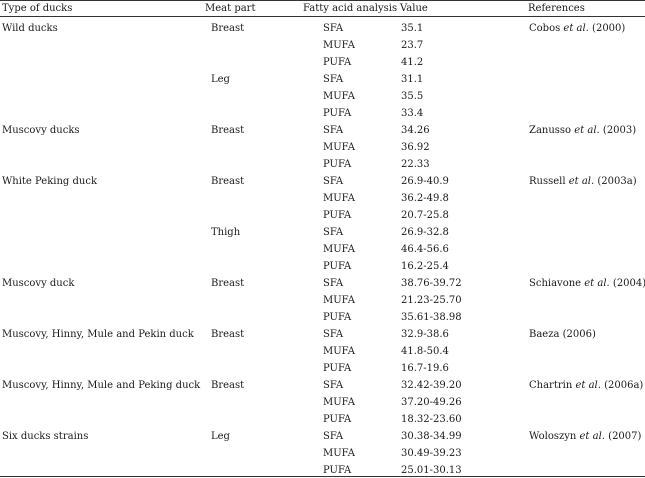 This screenshot has height=478, width=645. I want to click on header-value: Value, so click(414, 8).